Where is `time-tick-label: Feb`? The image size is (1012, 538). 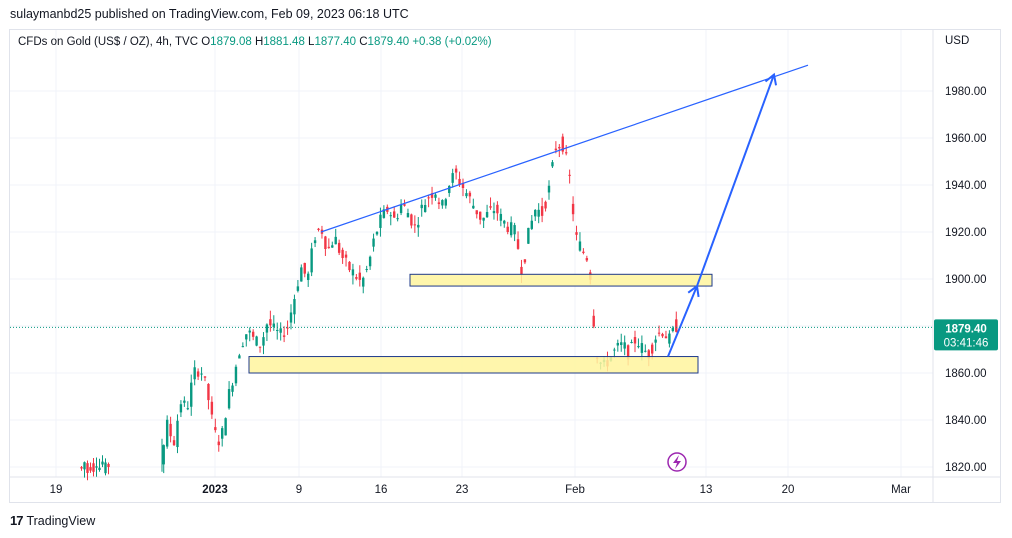 time-tick-label: Feb is located at coordinates (575, 490).